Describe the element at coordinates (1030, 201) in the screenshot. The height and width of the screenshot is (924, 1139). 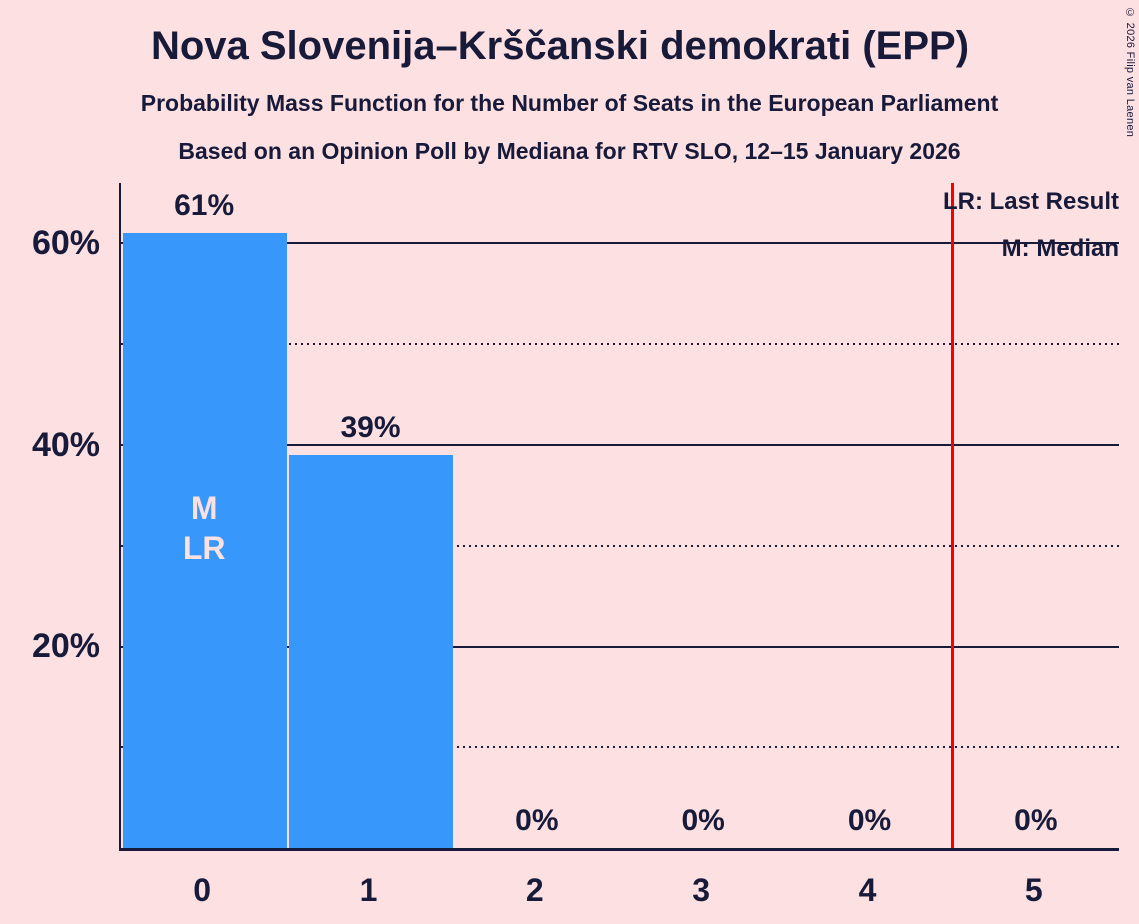
I see `legend-last-result: LR: Last Result` at that location.